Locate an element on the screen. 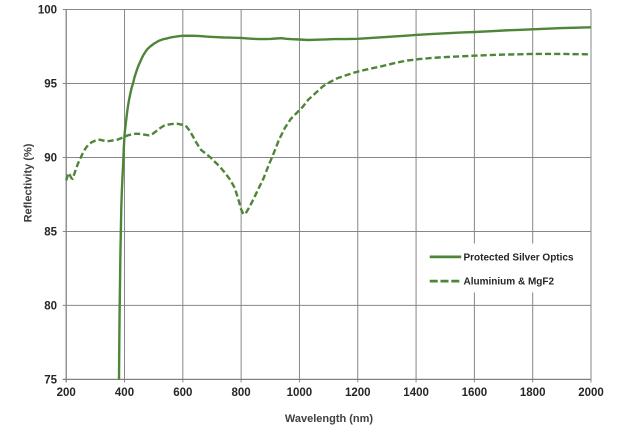 The width and height of the screenshot is (618, 433). svg-text: 80 is located at coordinates (50, 306).